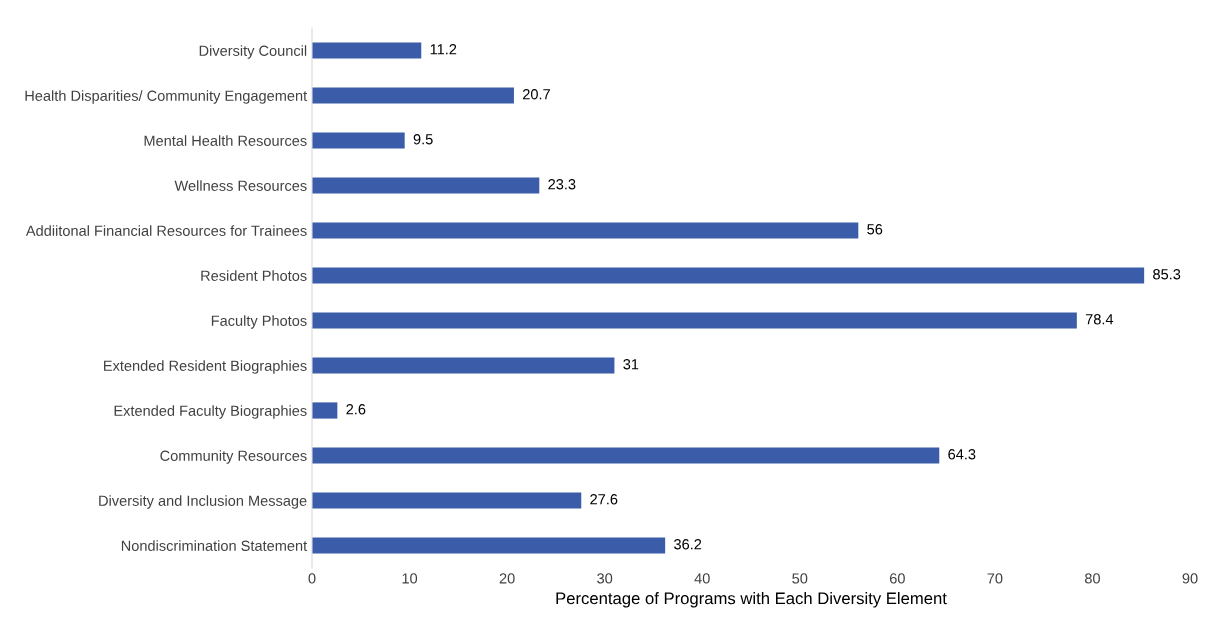  What do you see at coordinates (259, 322) in the screenshot?
I see `y-tick-label: Faculty Photos` at bounding box center [259, 322].